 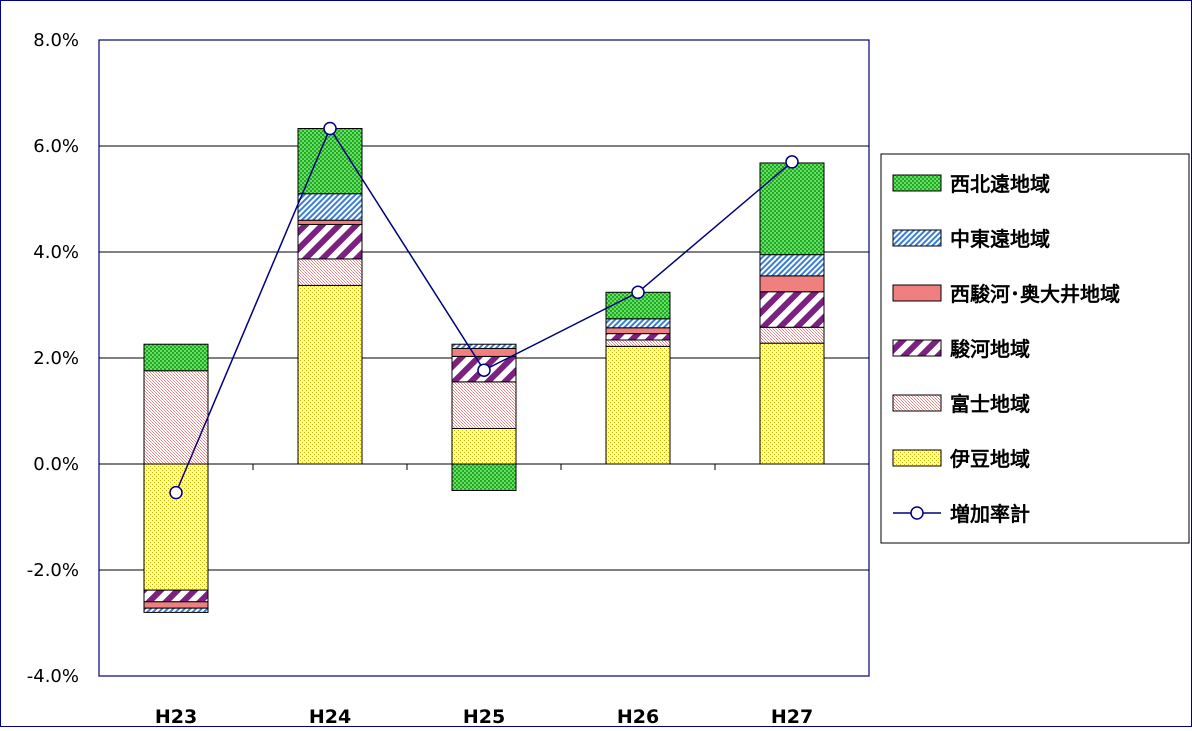 I want to click on x-tick-label: H24, so click(x=330, y=716).